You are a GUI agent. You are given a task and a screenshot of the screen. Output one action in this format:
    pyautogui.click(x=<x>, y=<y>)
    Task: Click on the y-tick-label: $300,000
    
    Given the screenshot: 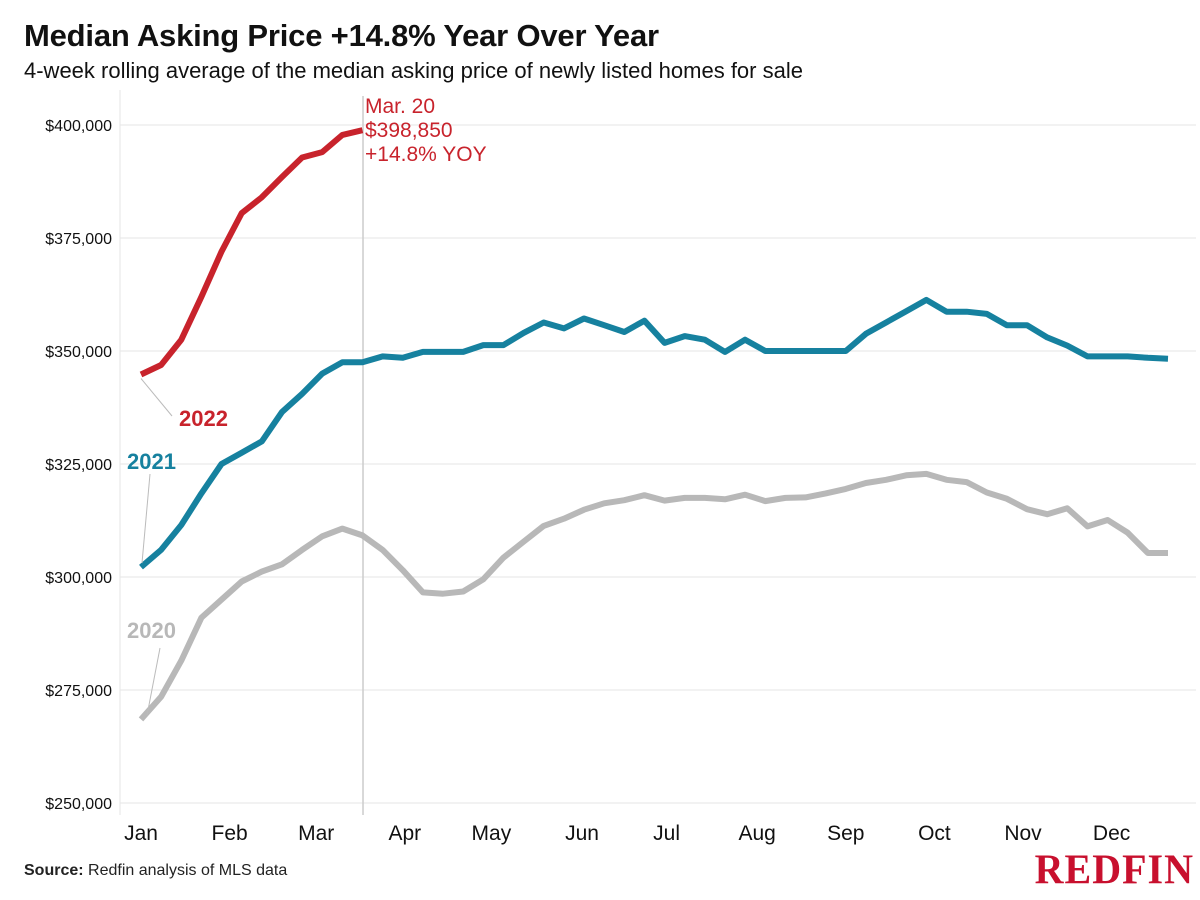 What is the action you would take?
    pyautogui.click(x=78, y=578)
    